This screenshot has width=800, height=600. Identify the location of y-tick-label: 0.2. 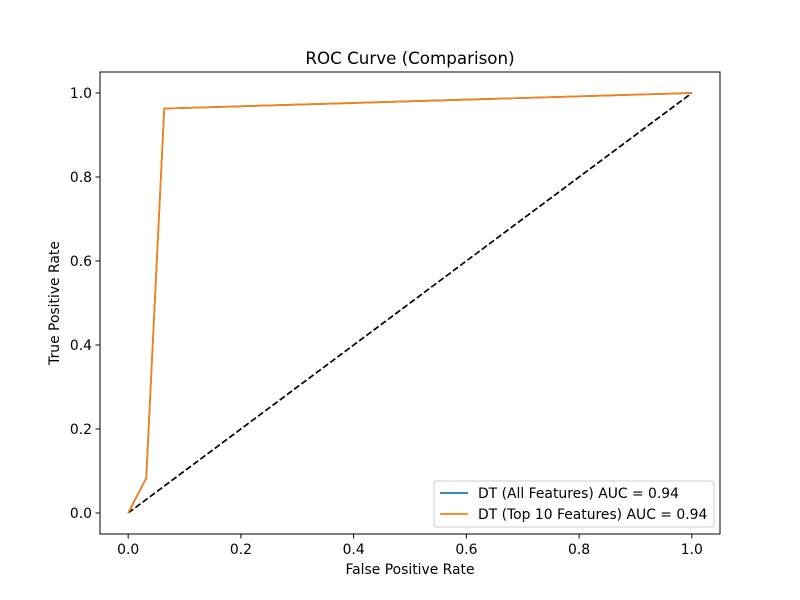
(81, 430).